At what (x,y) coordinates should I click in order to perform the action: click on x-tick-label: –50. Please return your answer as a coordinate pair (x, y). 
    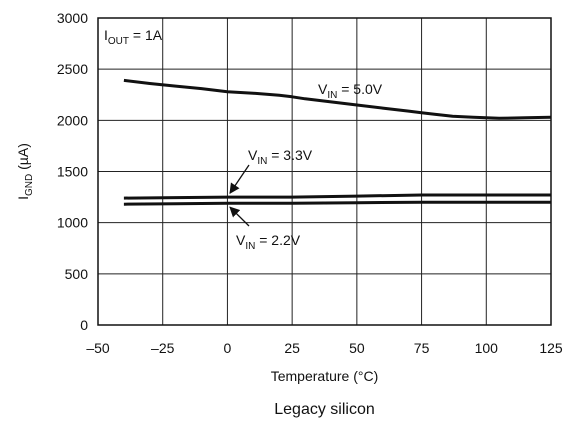
    Looking at the image, I should click on (98, 348).